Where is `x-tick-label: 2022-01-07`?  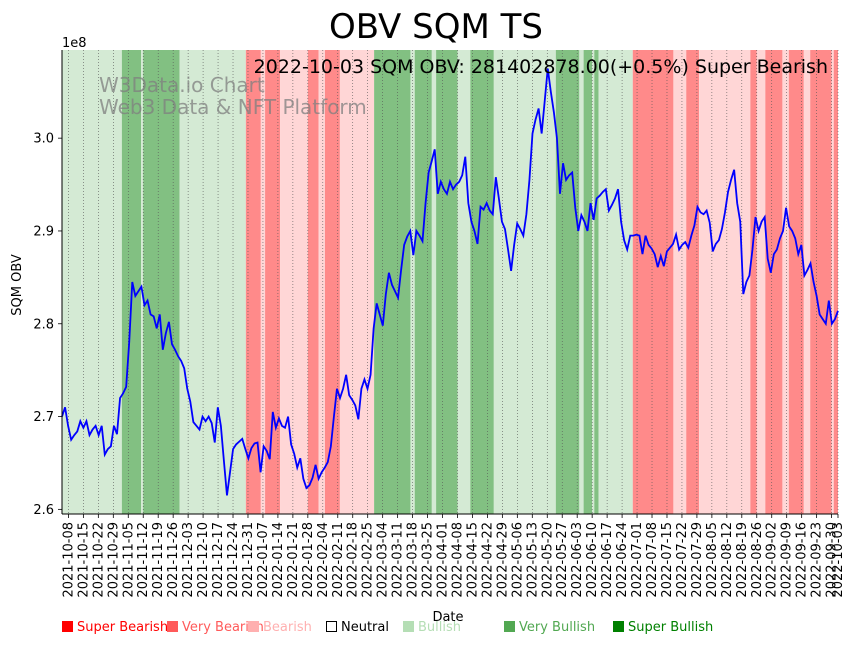 x-tick-label: 2022-01-07 is located at coordinates (263, 560).